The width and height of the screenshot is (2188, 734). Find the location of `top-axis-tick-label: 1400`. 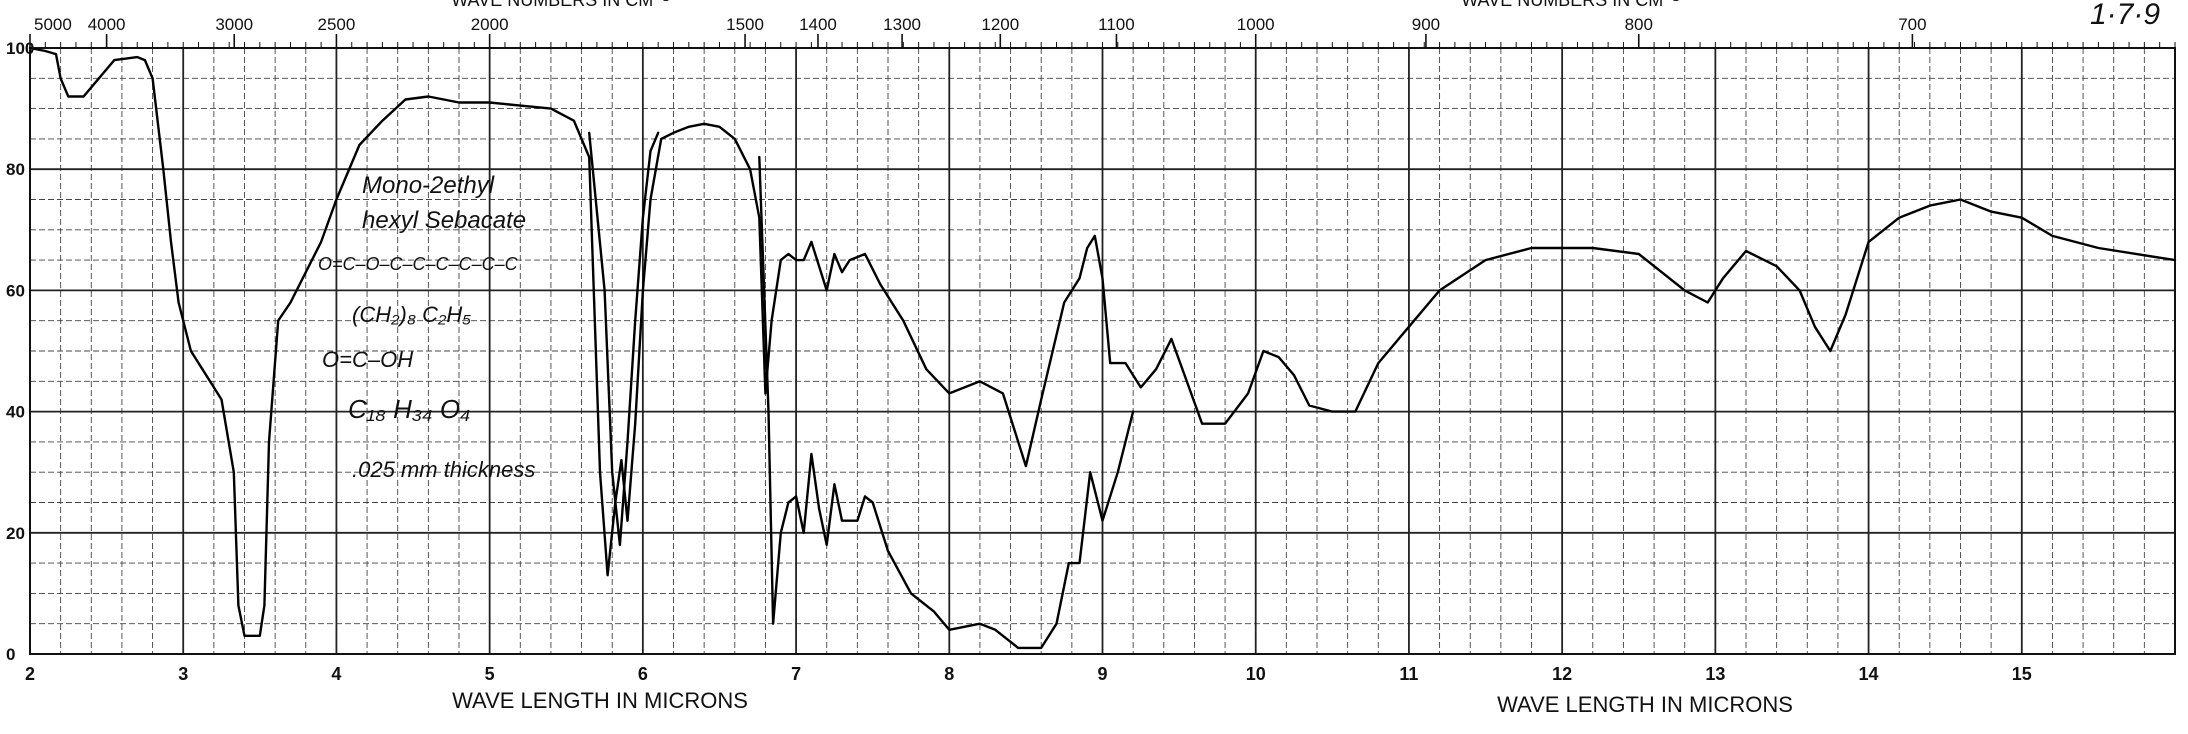

top-axis-tick-label: 1400 is located at coordinates (818, 24).